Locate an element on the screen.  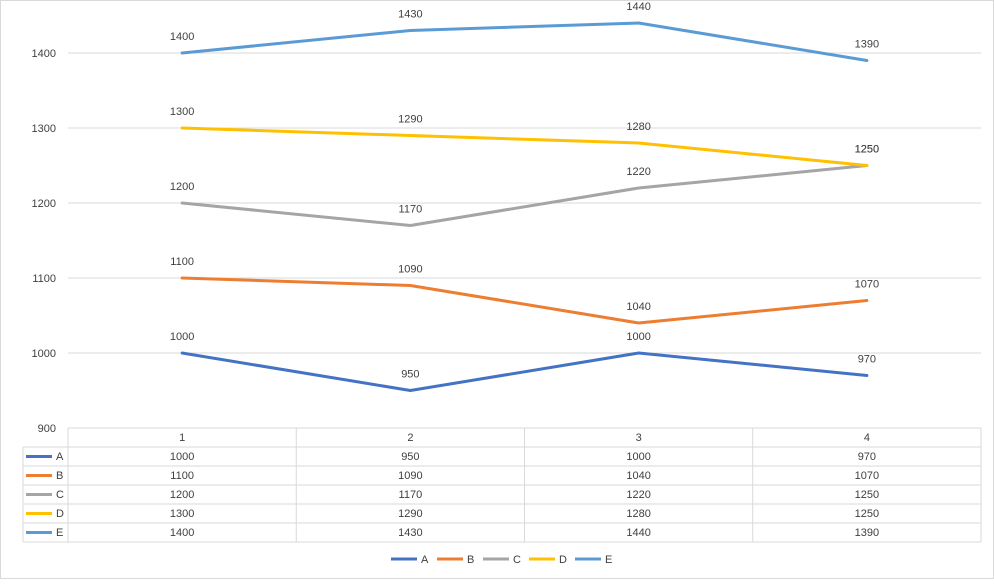
legend-label: C is located at coordinates (517, 560).